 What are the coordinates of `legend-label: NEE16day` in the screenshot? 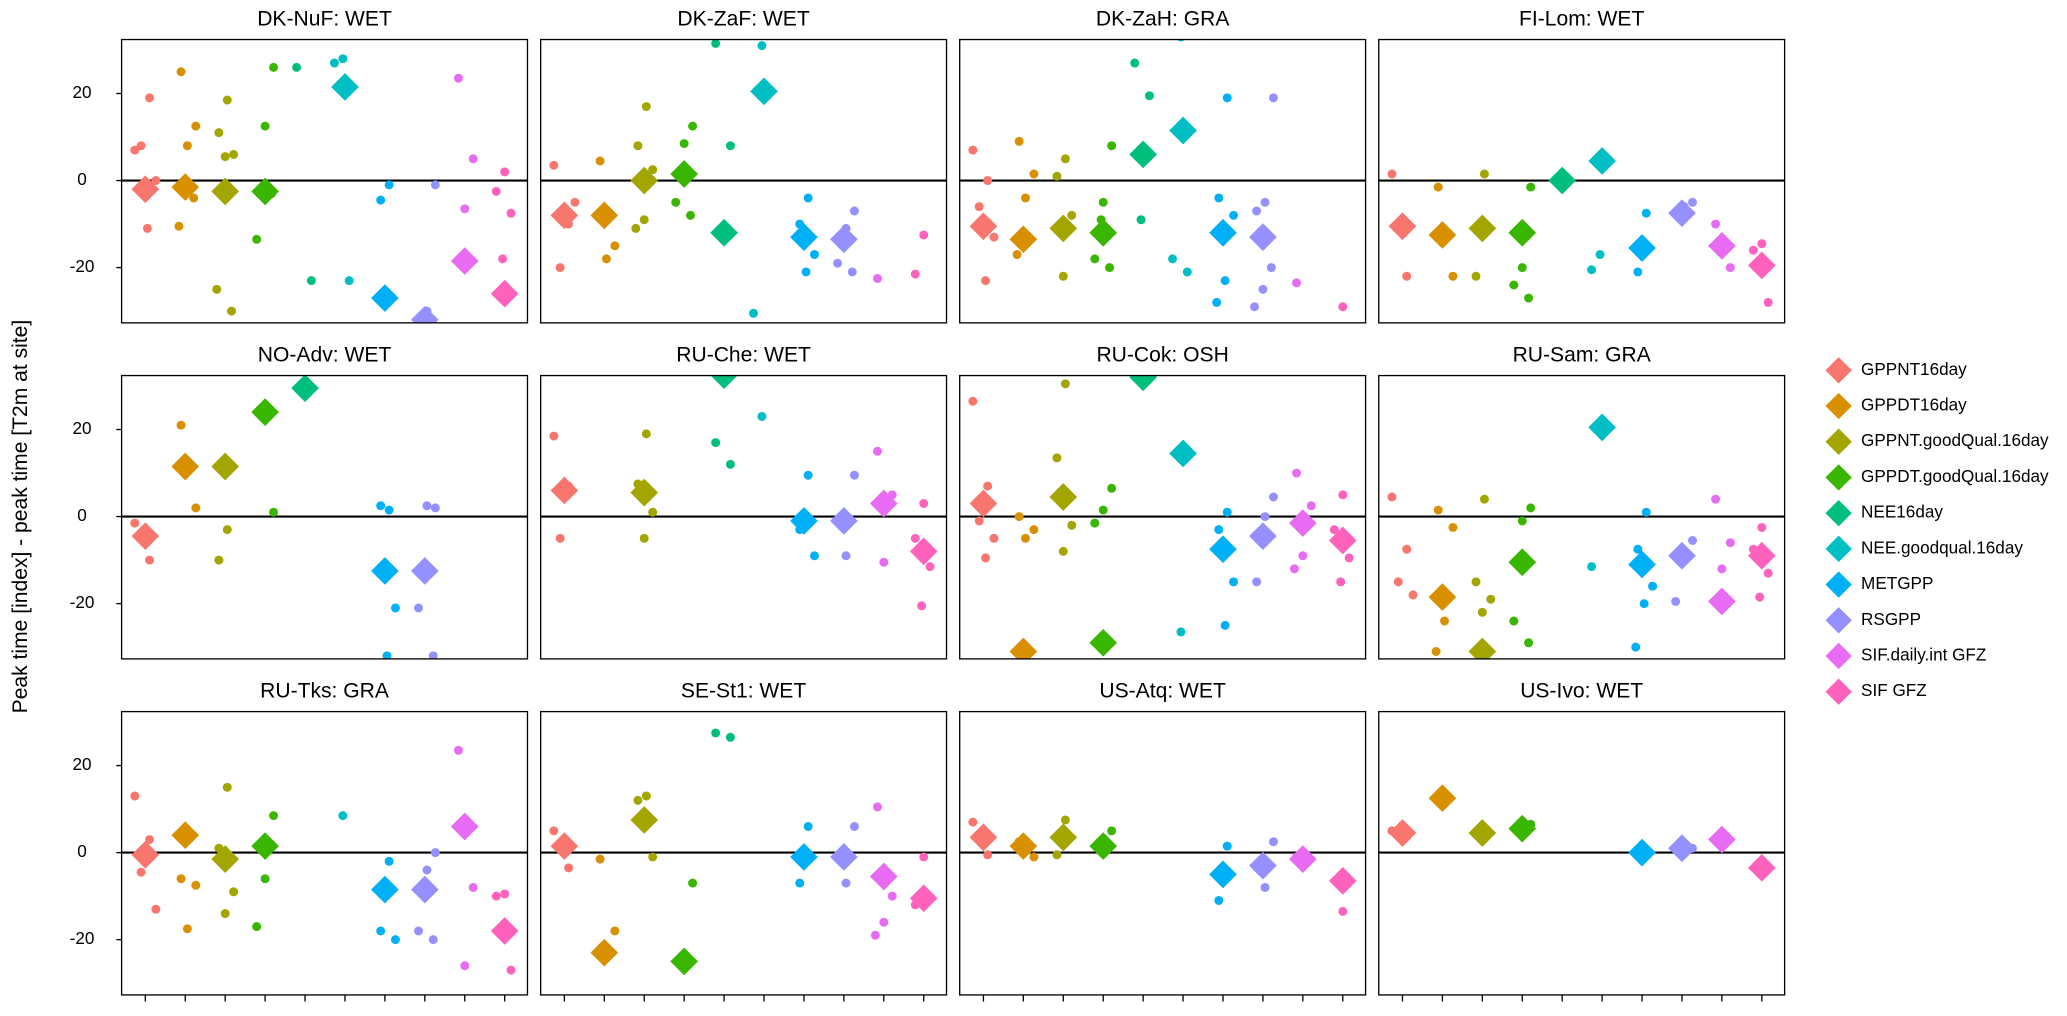 It's located at (1902, 512).